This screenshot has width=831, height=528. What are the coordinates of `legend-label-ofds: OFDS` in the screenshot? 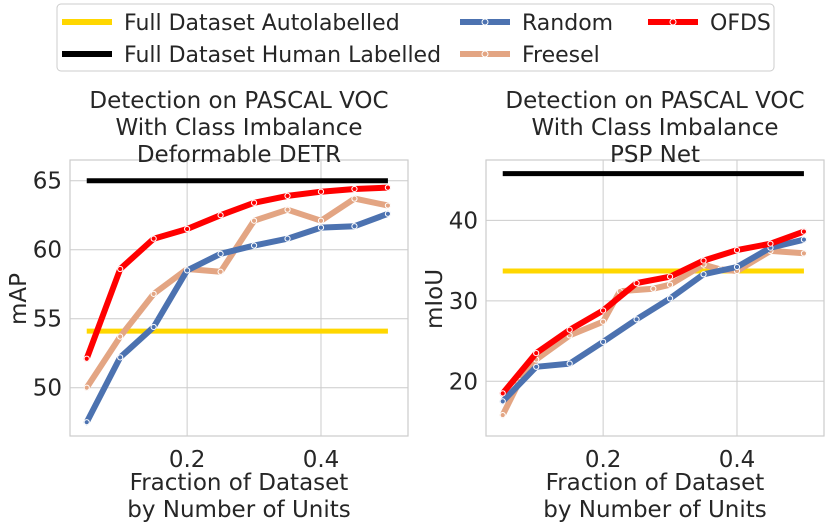 It's located at (740, 23).